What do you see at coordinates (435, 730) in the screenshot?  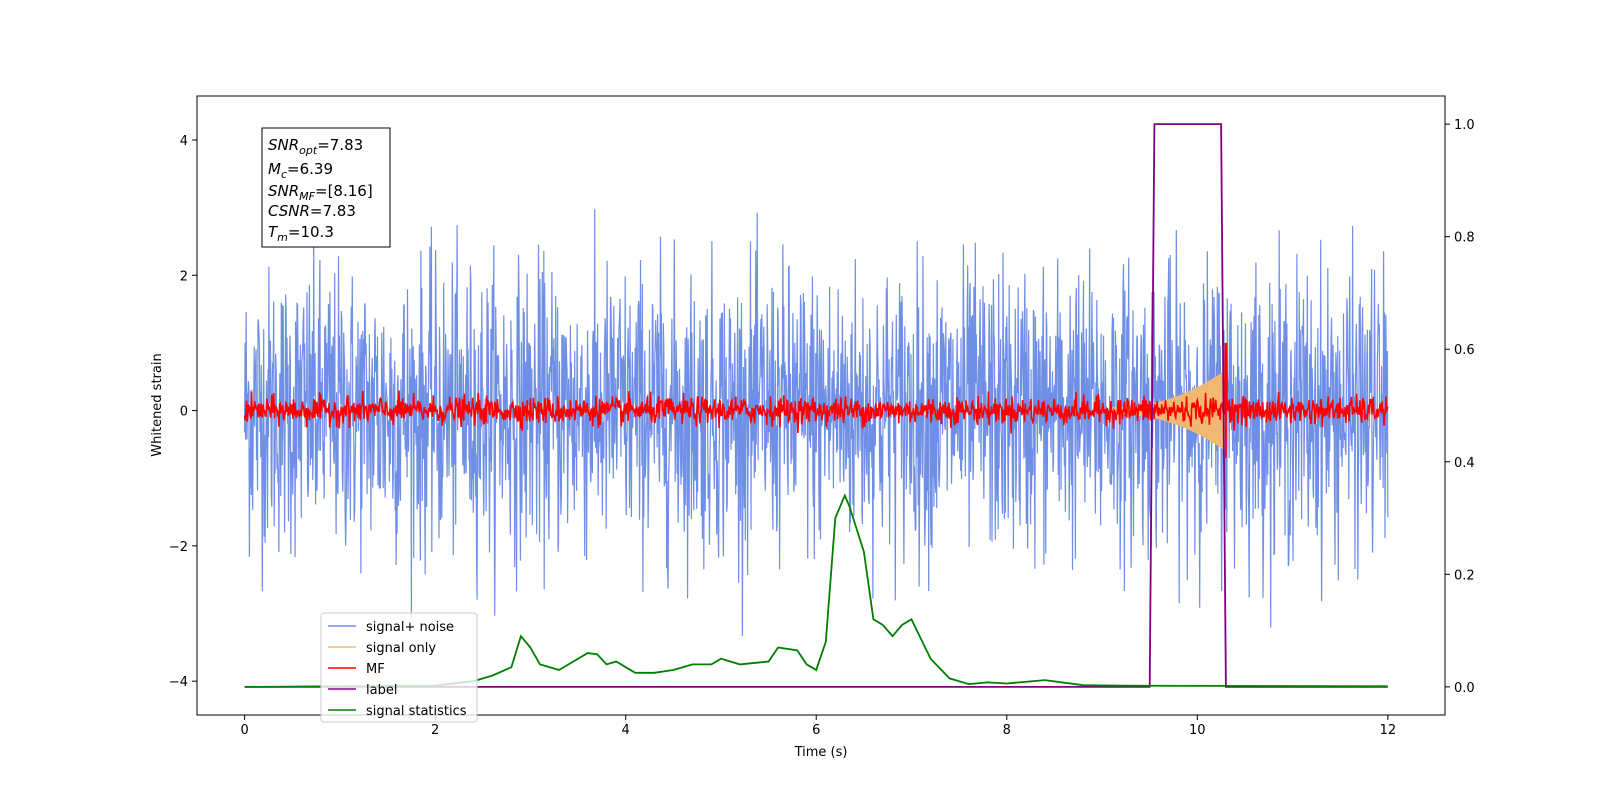 I see `x-tick-label: 2` at bounding box center [435, 730].